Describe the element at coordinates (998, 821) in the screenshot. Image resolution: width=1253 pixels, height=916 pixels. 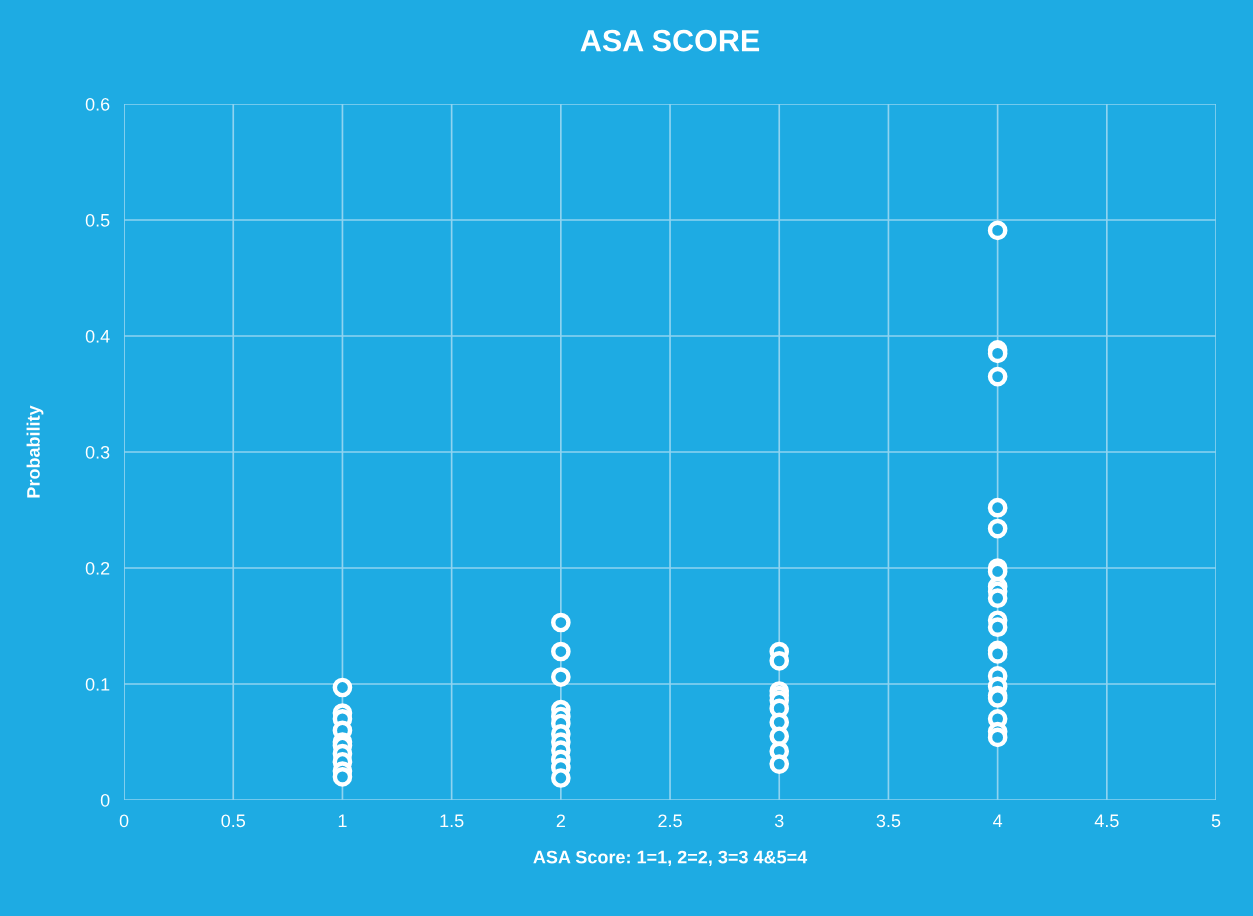
I see `x-tick-label: 4` at that location.